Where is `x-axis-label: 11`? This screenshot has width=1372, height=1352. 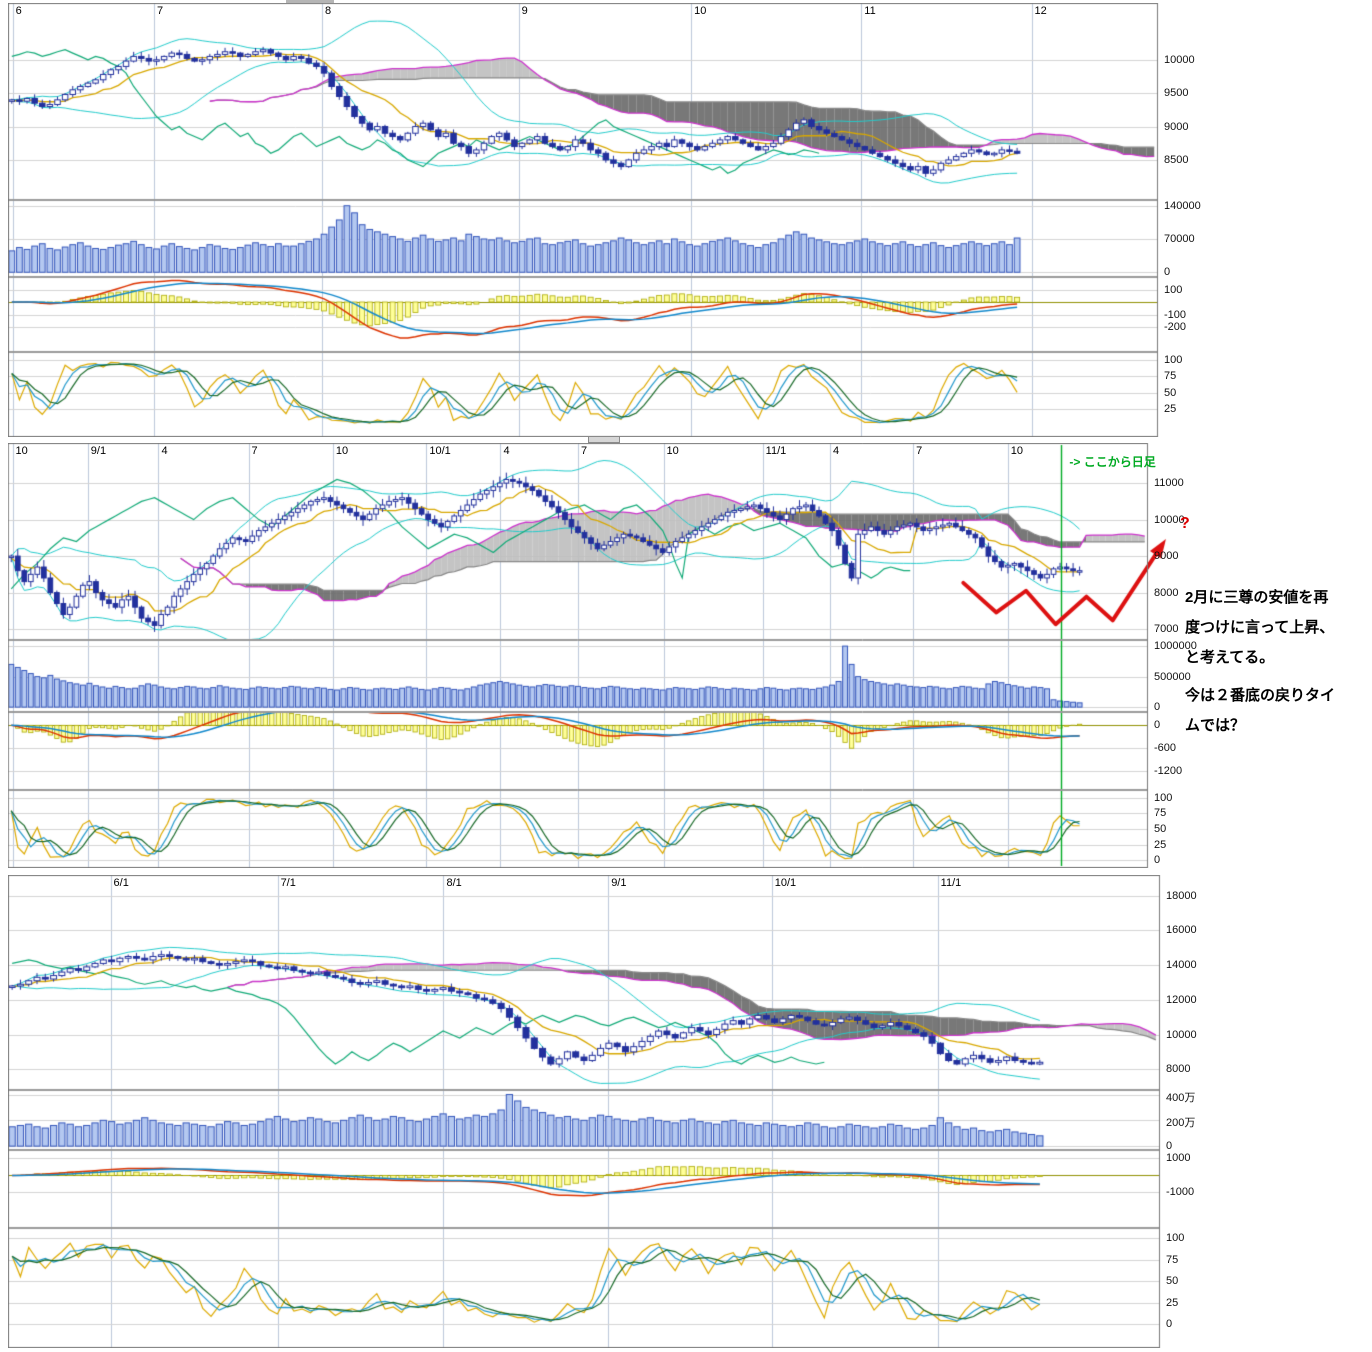
x-axis-label: 11 is located at coordinates (870, 11).